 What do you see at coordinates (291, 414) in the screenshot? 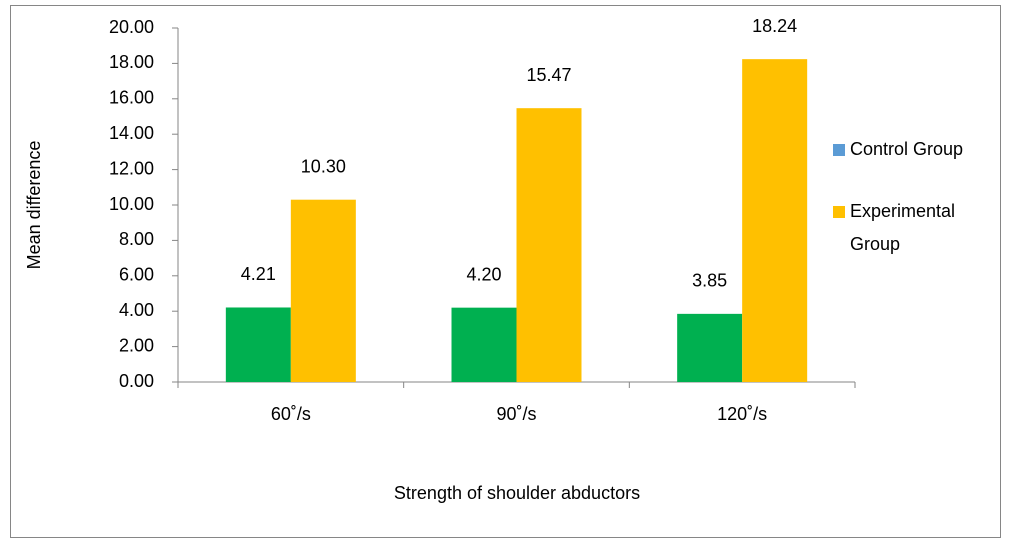
I see `x-tick-label: 60˚/s` at bounding box center [291, 414].